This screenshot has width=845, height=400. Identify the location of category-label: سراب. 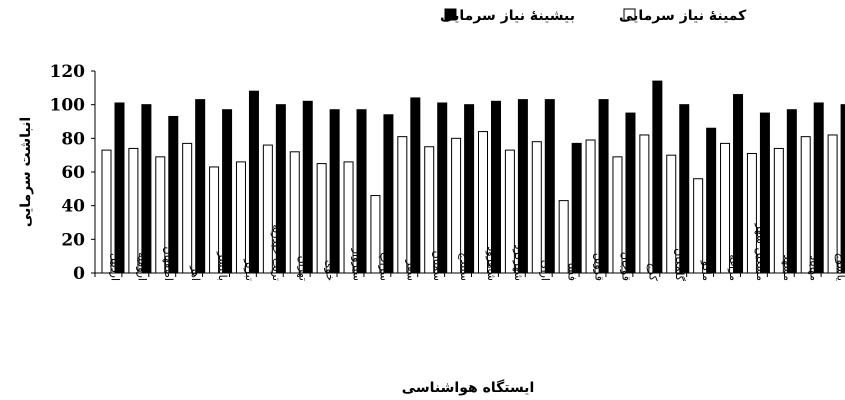
(383, 266).